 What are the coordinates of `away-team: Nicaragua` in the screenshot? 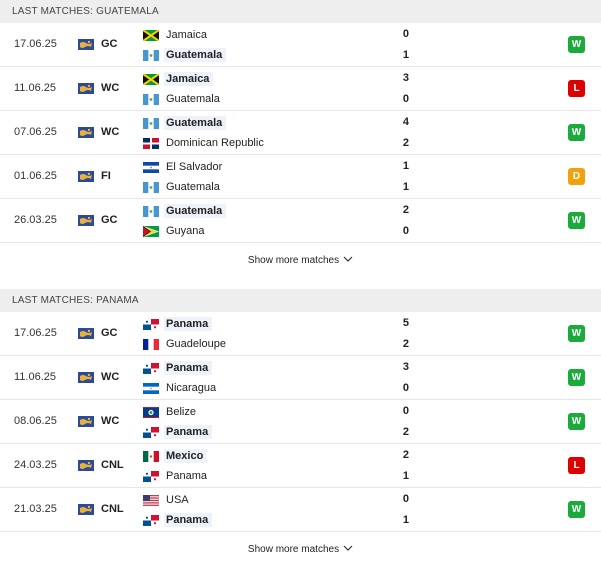 It's located at (181, 388).